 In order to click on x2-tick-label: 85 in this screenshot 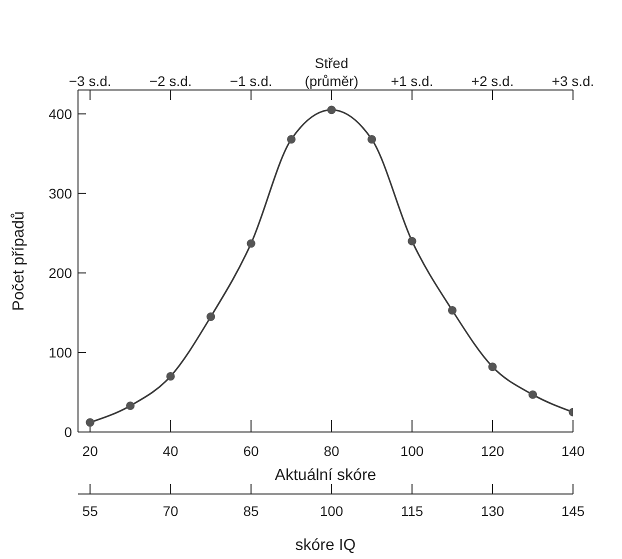, I will do `click(251, 510)`.